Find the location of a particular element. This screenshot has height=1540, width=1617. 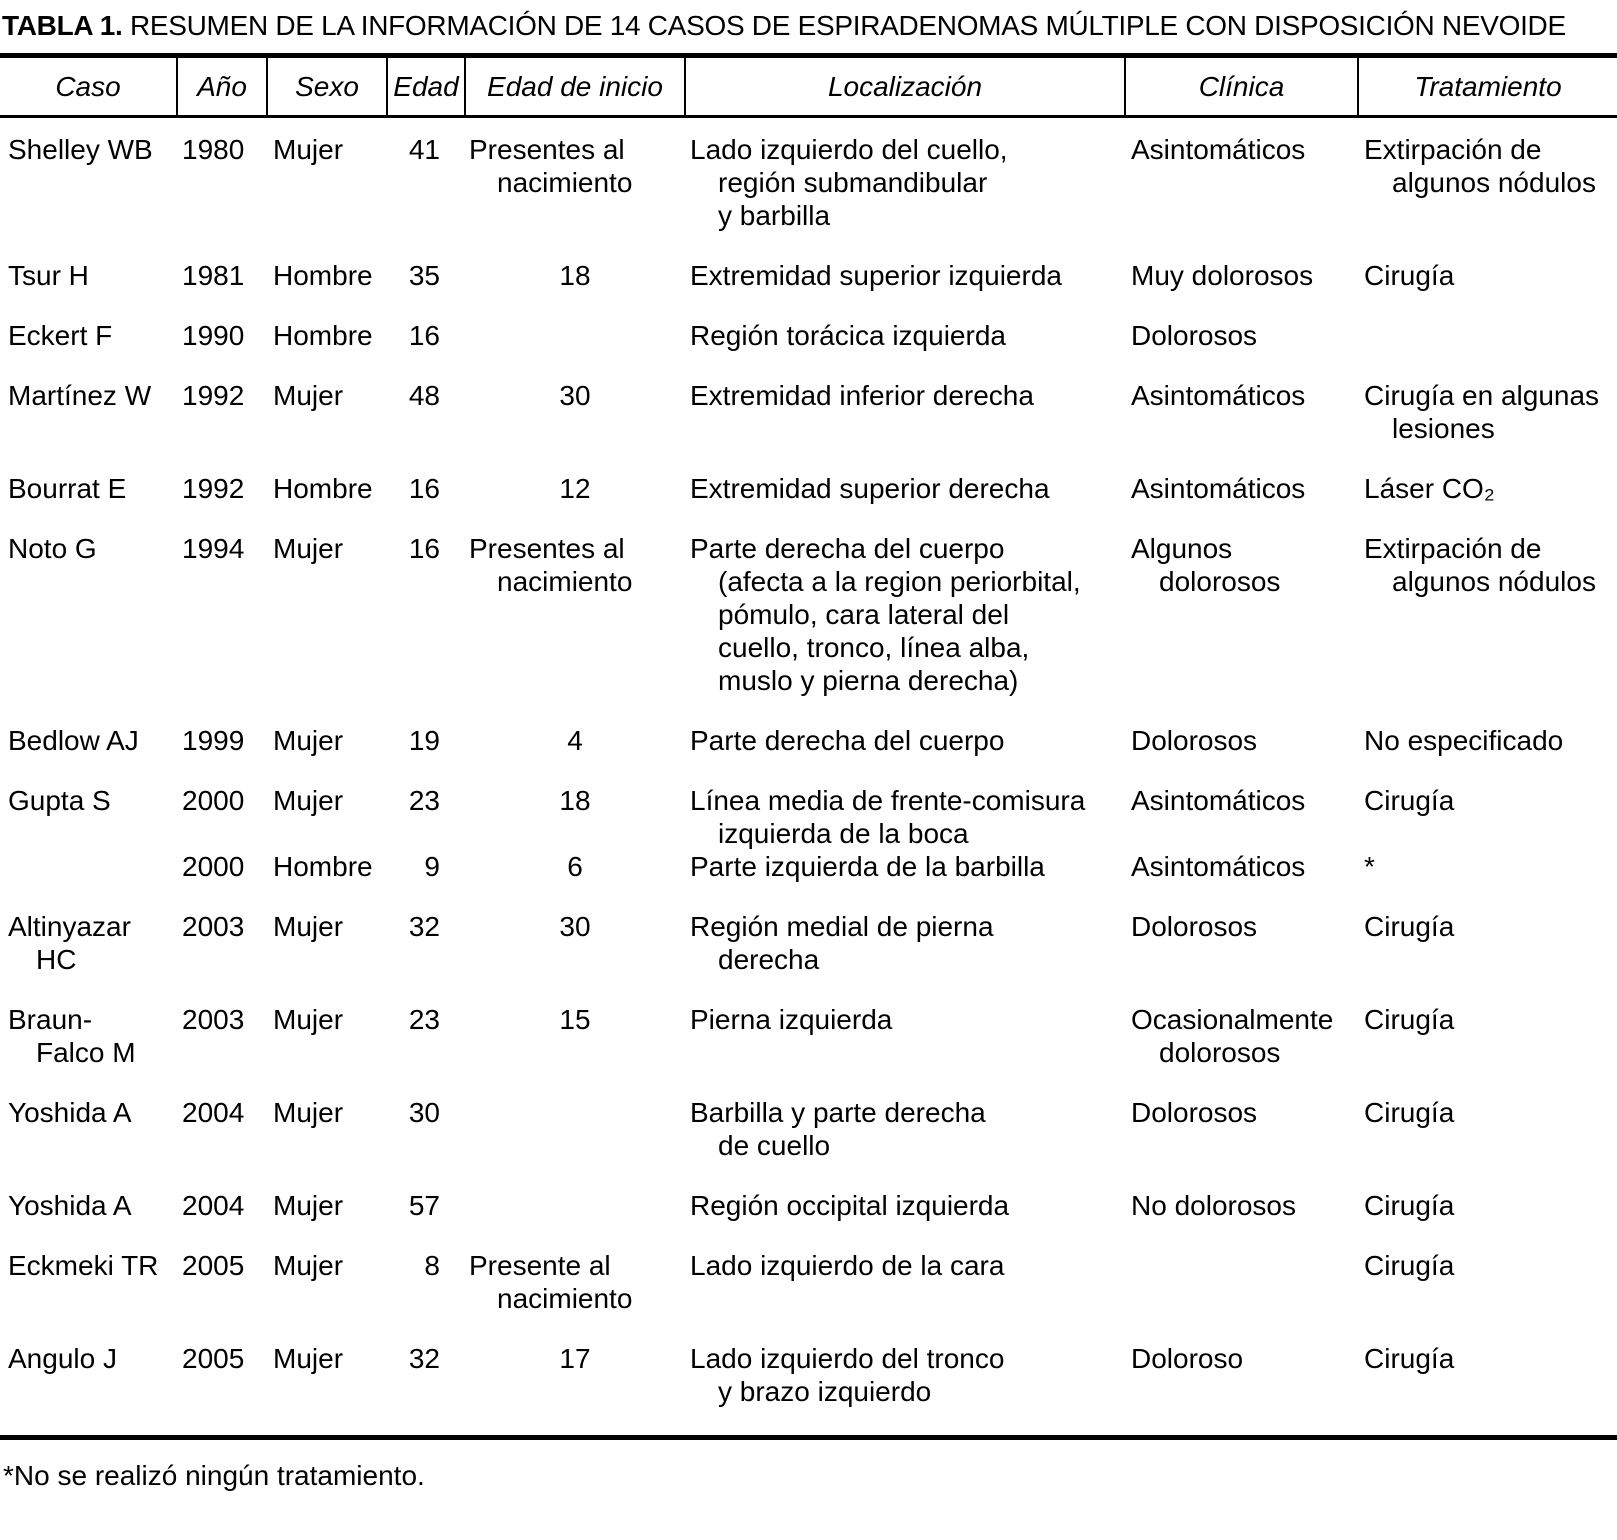

column-header-clinica: Clínica is located at coordinates (1241, 86).